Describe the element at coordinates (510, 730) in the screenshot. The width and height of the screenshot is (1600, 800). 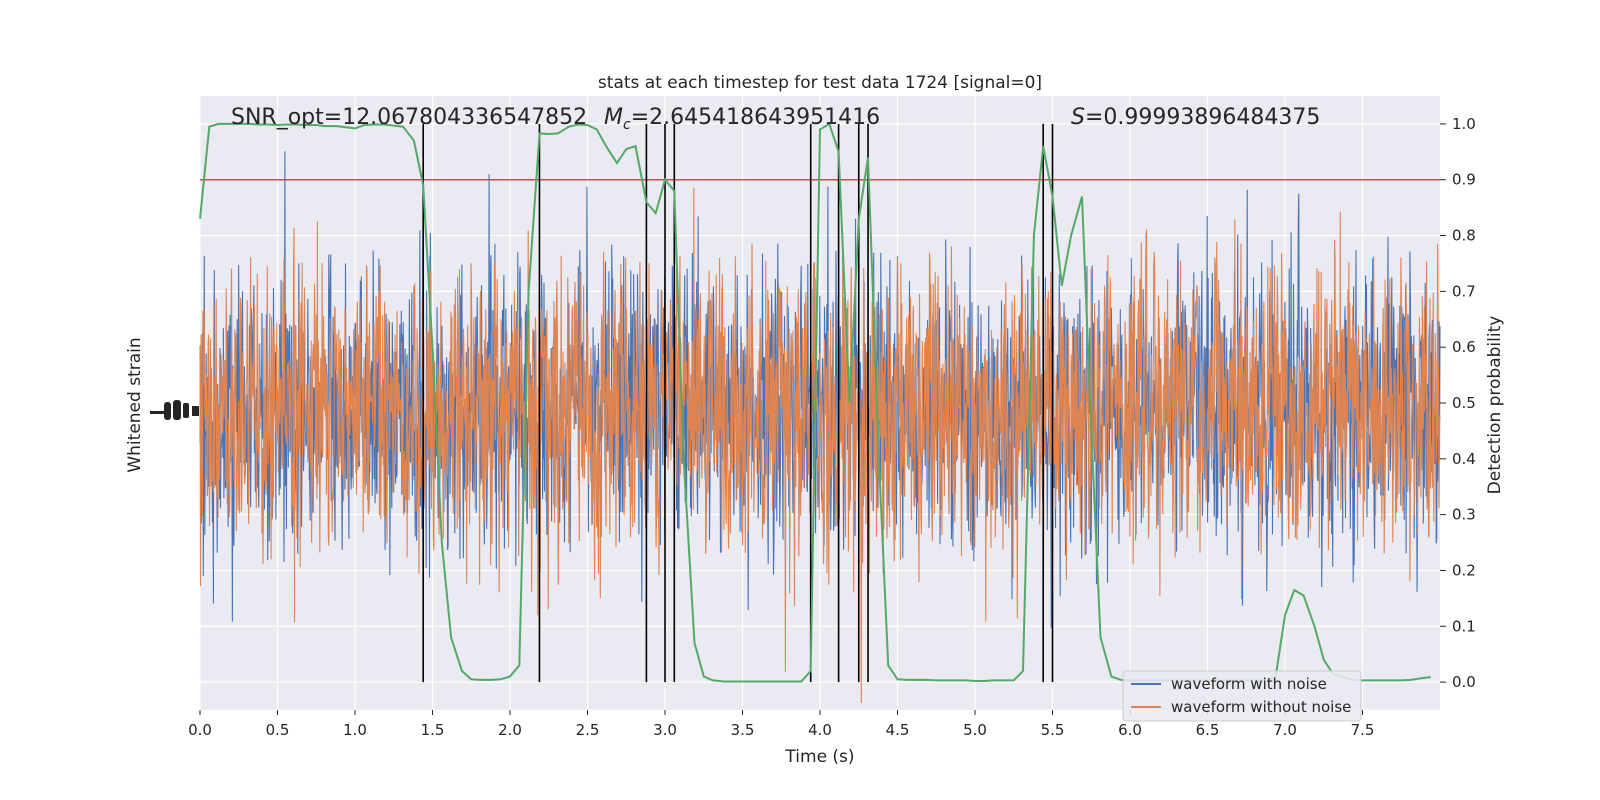
I see `x-tick-label-4: 2.0` at that location.